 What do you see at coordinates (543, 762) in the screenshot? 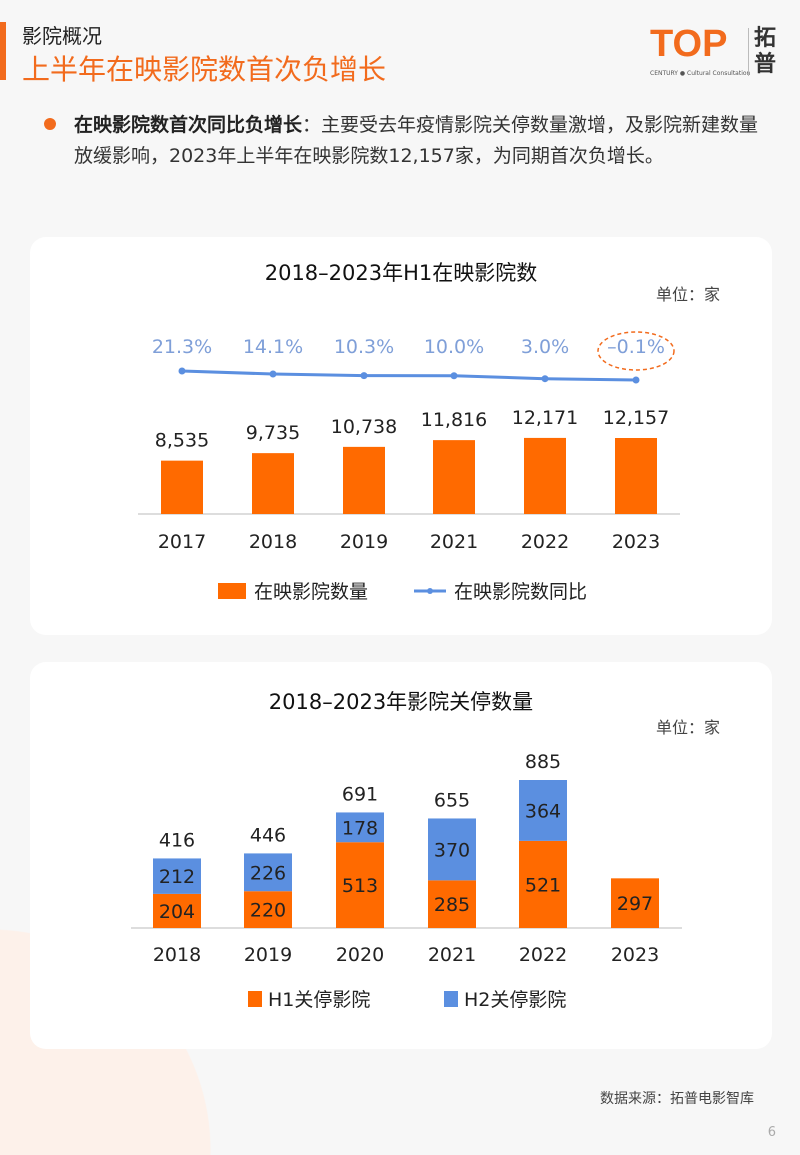
I see `total-label: 885` at bounding box center [543, 762].